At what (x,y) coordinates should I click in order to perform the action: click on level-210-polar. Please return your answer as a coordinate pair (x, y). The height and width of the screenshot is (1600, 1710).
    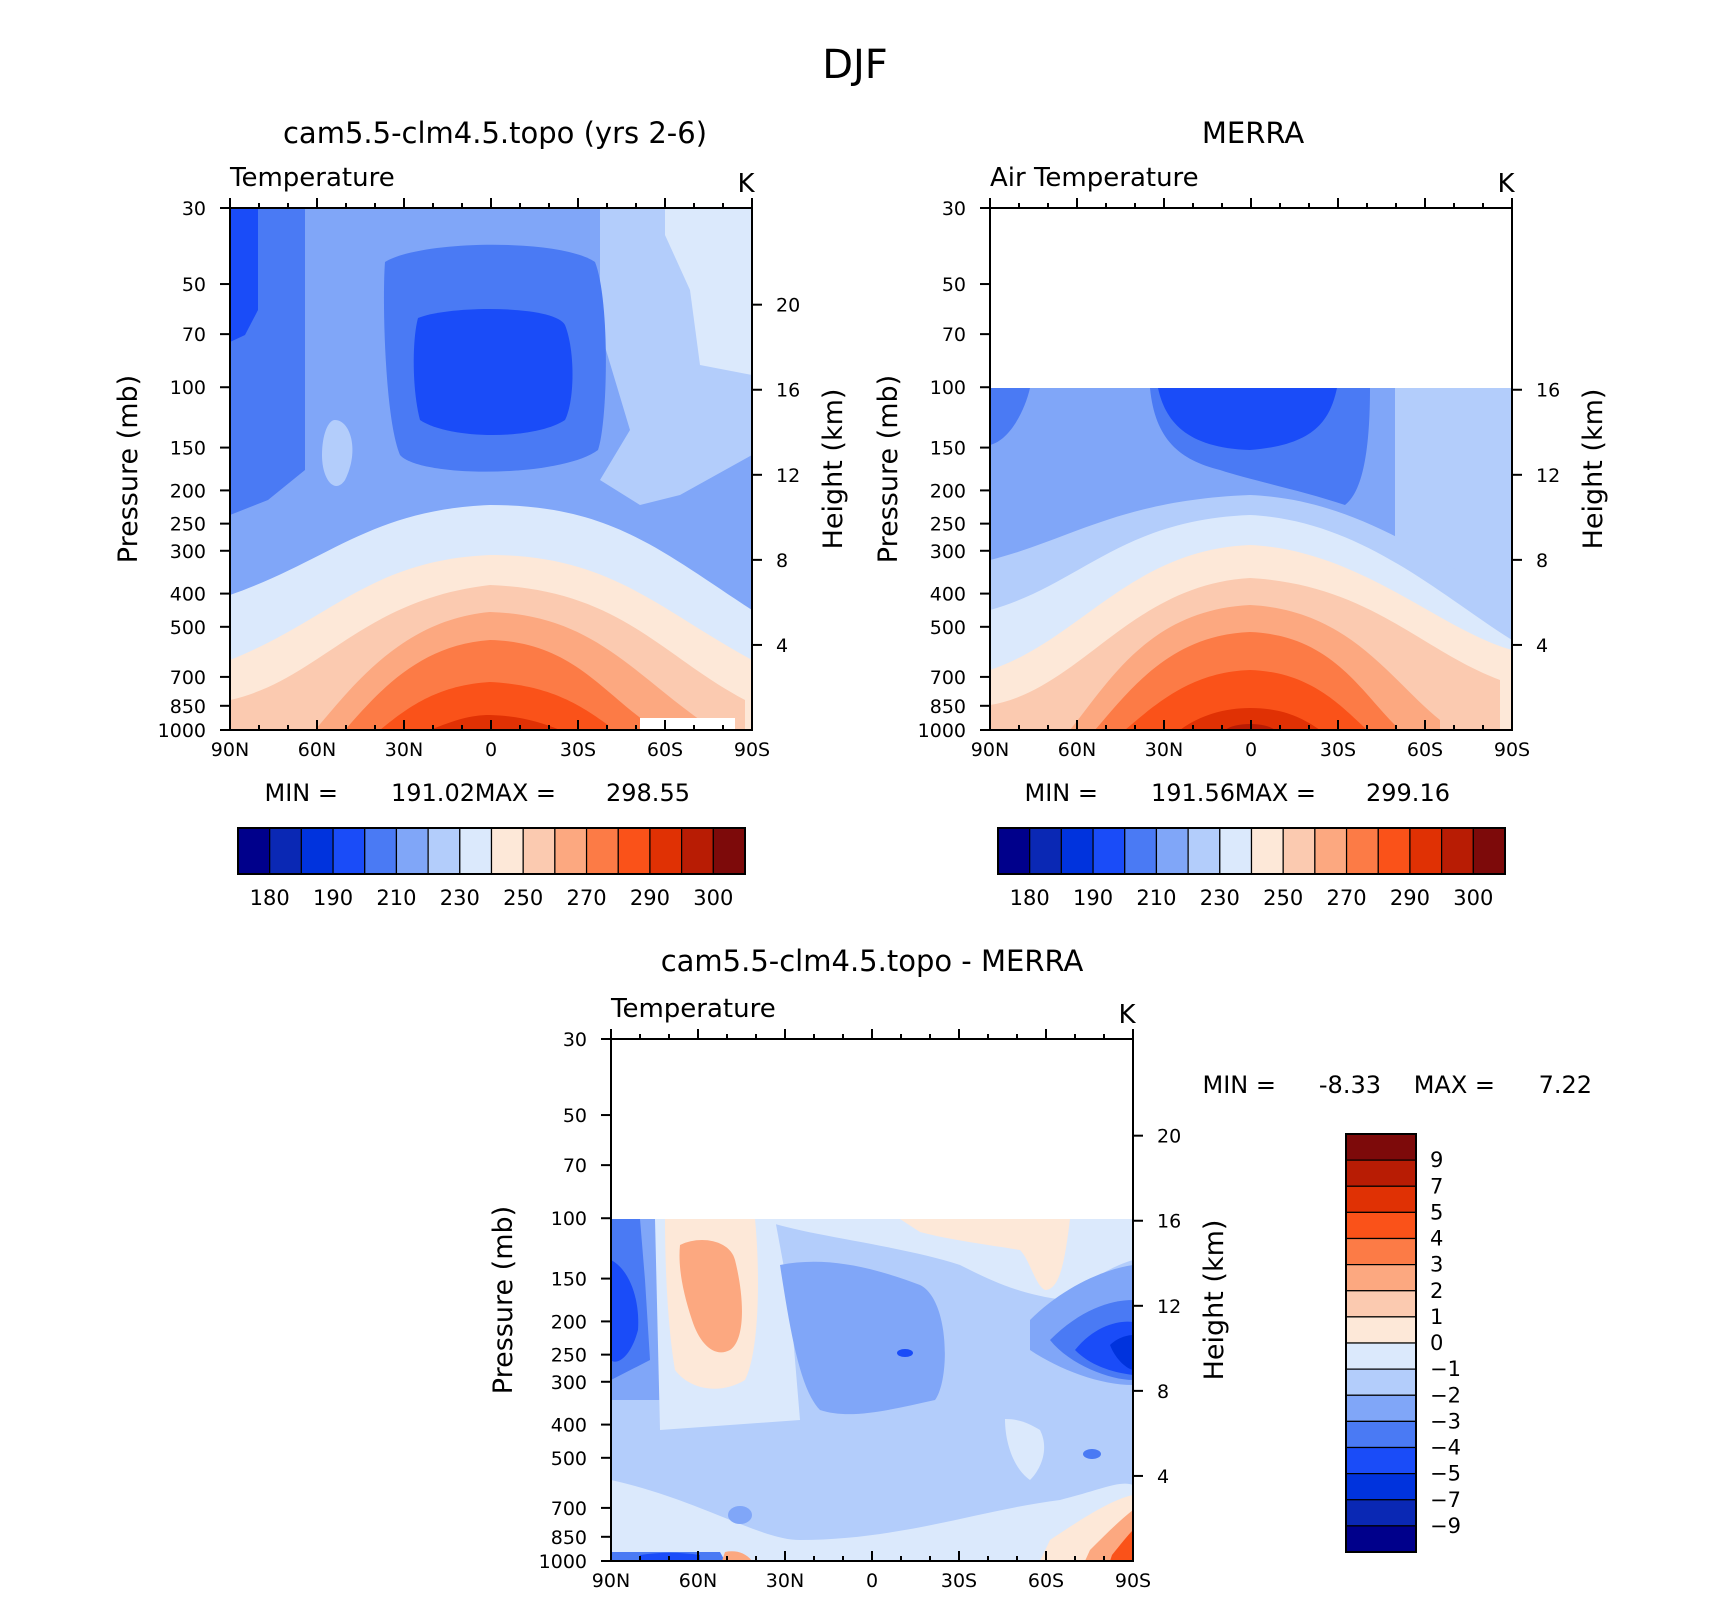
    Looking at the image, I should click on (1010, 416).